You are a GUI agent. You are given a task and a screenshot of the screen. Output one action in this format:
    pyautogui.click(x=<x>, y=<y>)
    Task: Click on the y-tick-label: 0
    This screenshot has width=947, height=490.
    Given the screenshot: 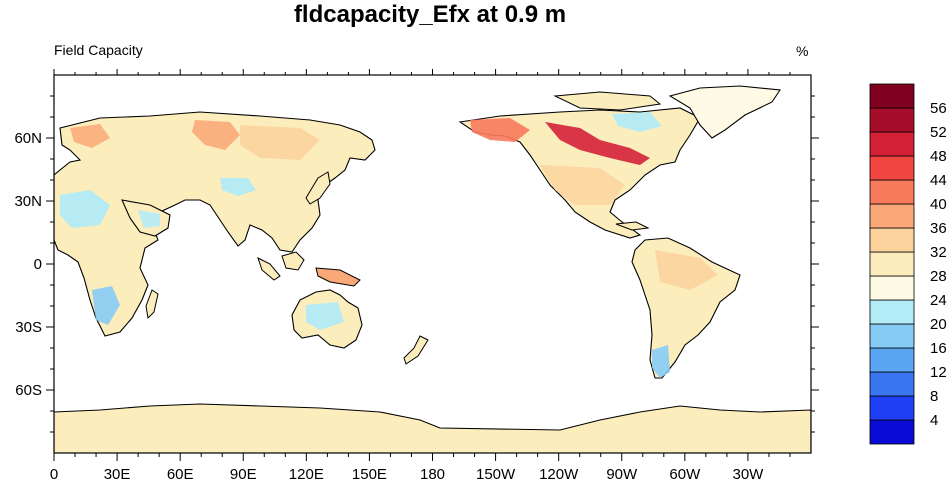 What is the action you would take?
    pyautogui.click(x=38, y=264)
    